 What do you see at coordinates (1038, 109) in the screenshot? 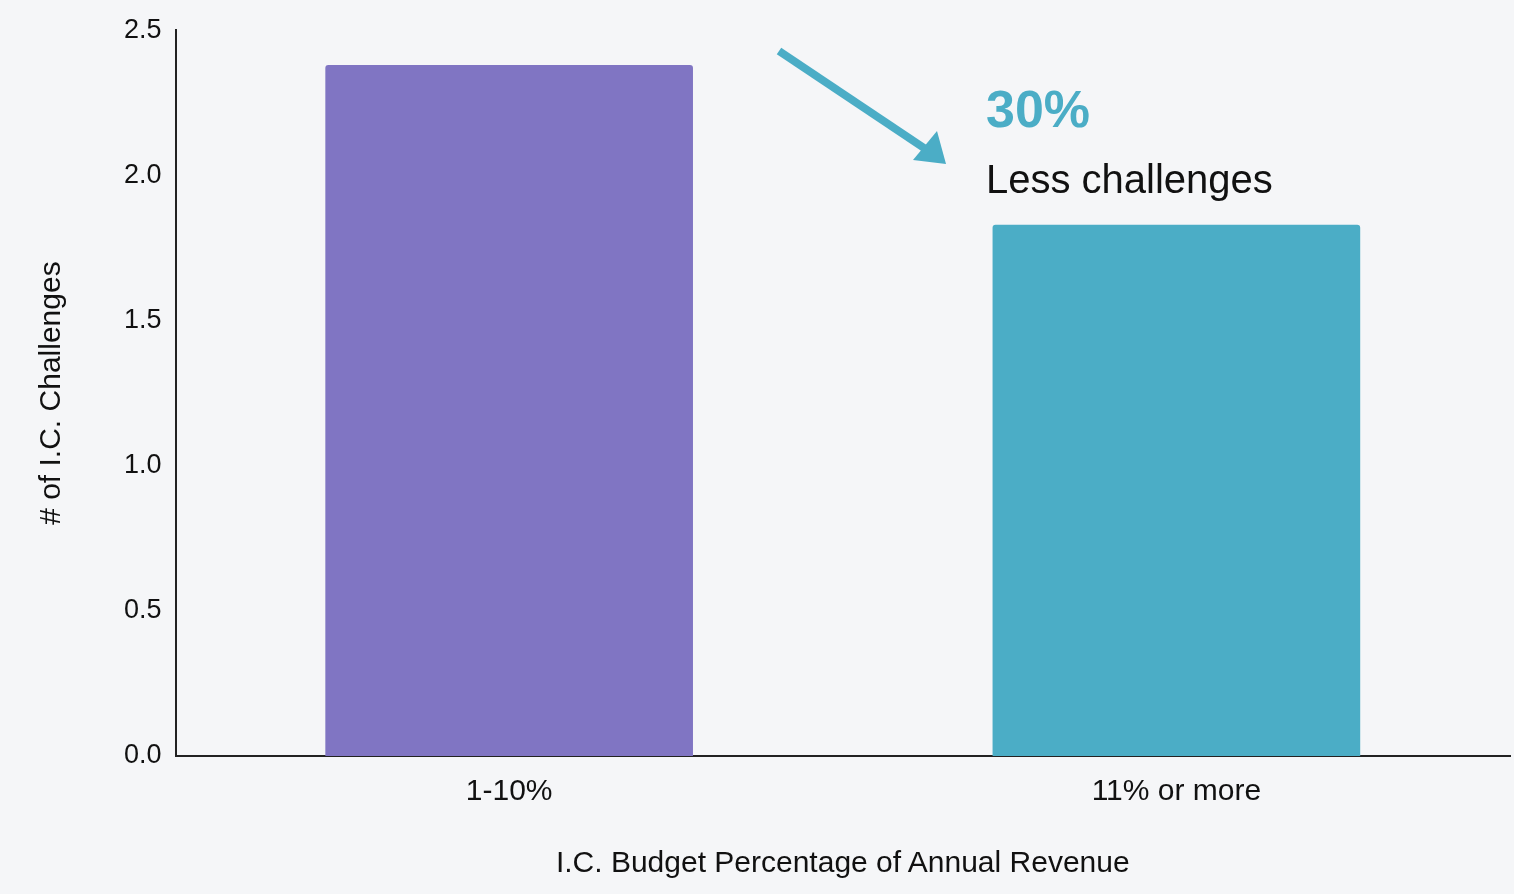
I see `annotation: 30%` at bounding box center [1038, 109].